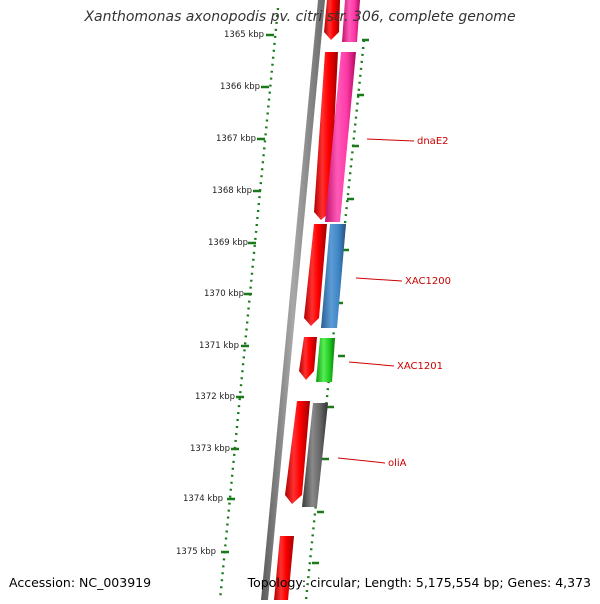 The width and height of the screenshot is (600, 604). What do you see at coordinates (371, 364) in the screenshot?
I see `XAC1201-leader` at bounding box center [371, 364].